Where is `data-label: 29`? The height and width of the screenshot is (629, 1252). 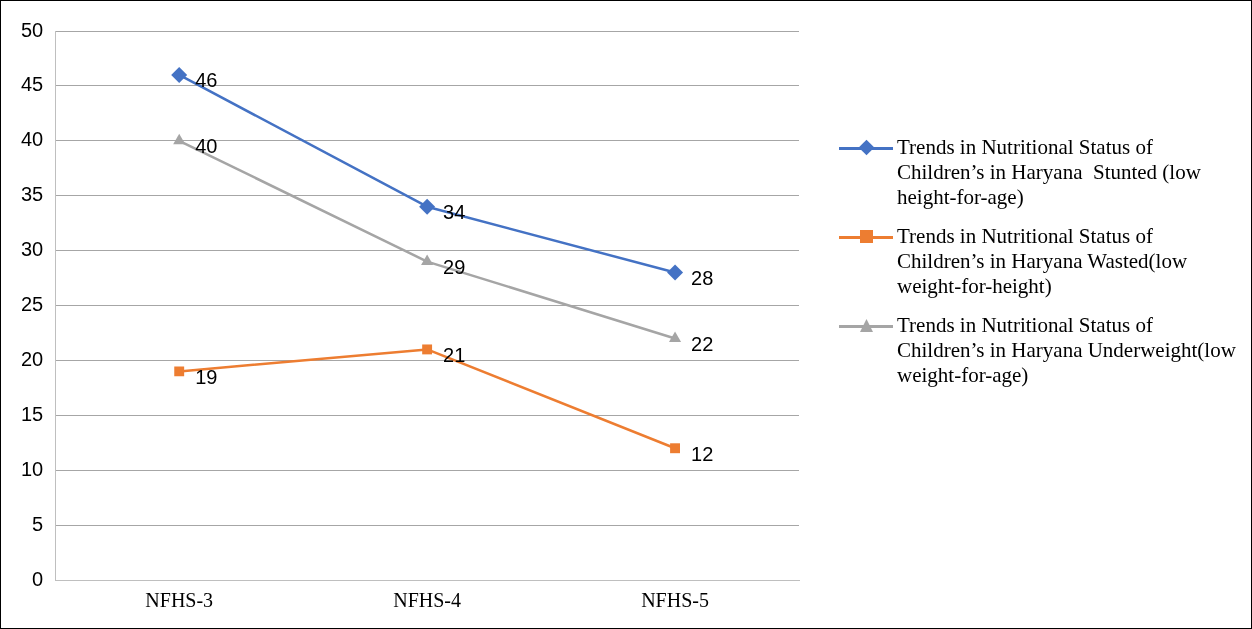
data-label: 29 is located at coordinates (454, 267).